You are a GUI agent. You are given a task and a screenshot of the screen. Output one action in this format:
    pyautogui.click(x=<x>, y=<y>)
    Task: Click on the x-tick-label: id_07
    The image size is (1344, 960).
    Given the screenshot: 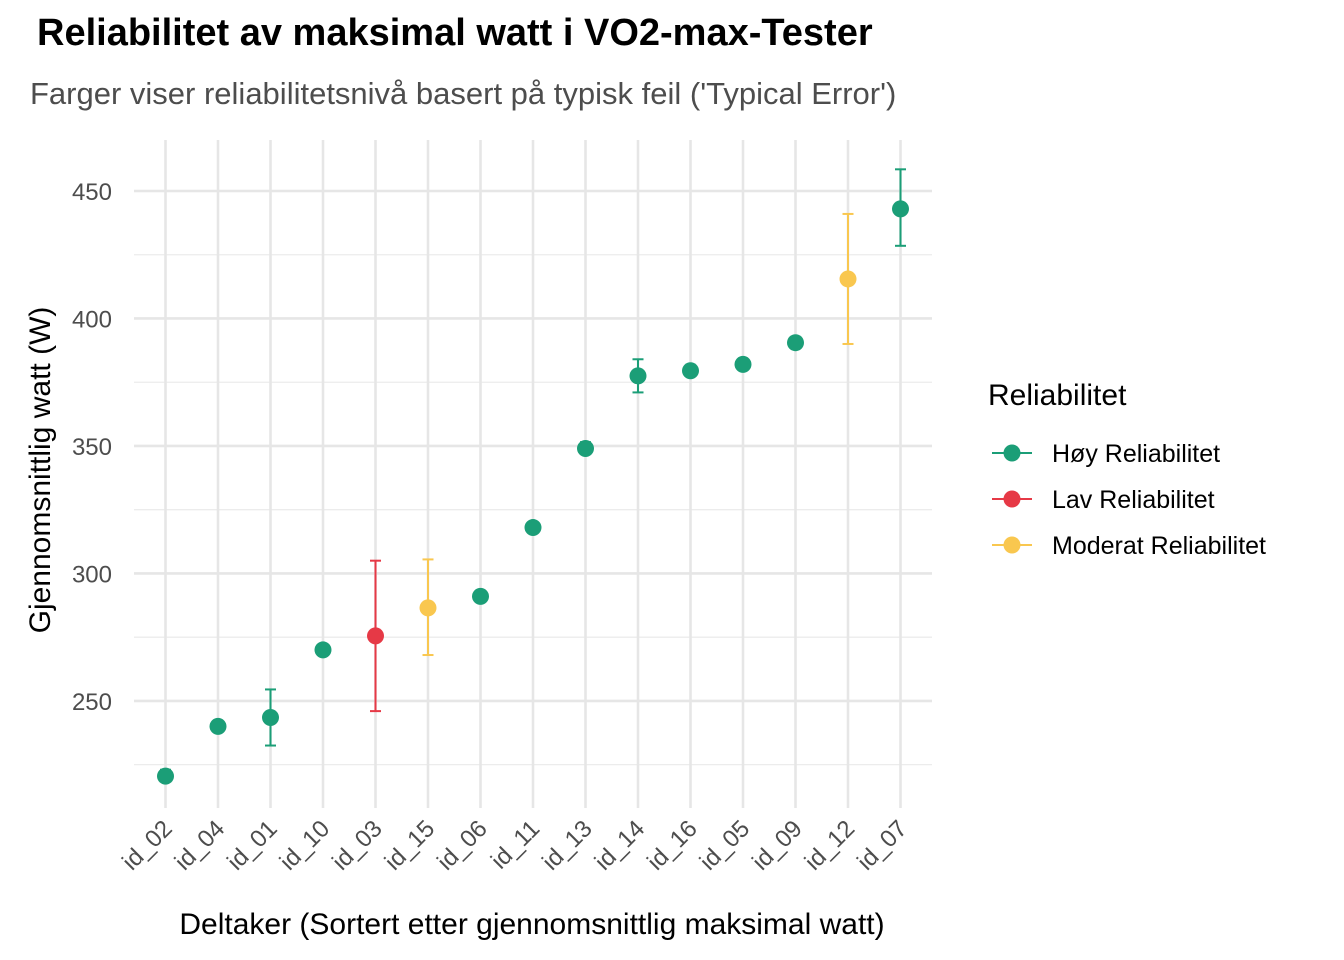 What is the action you would take?
    pyautogui.click(x=882, y=845)
    